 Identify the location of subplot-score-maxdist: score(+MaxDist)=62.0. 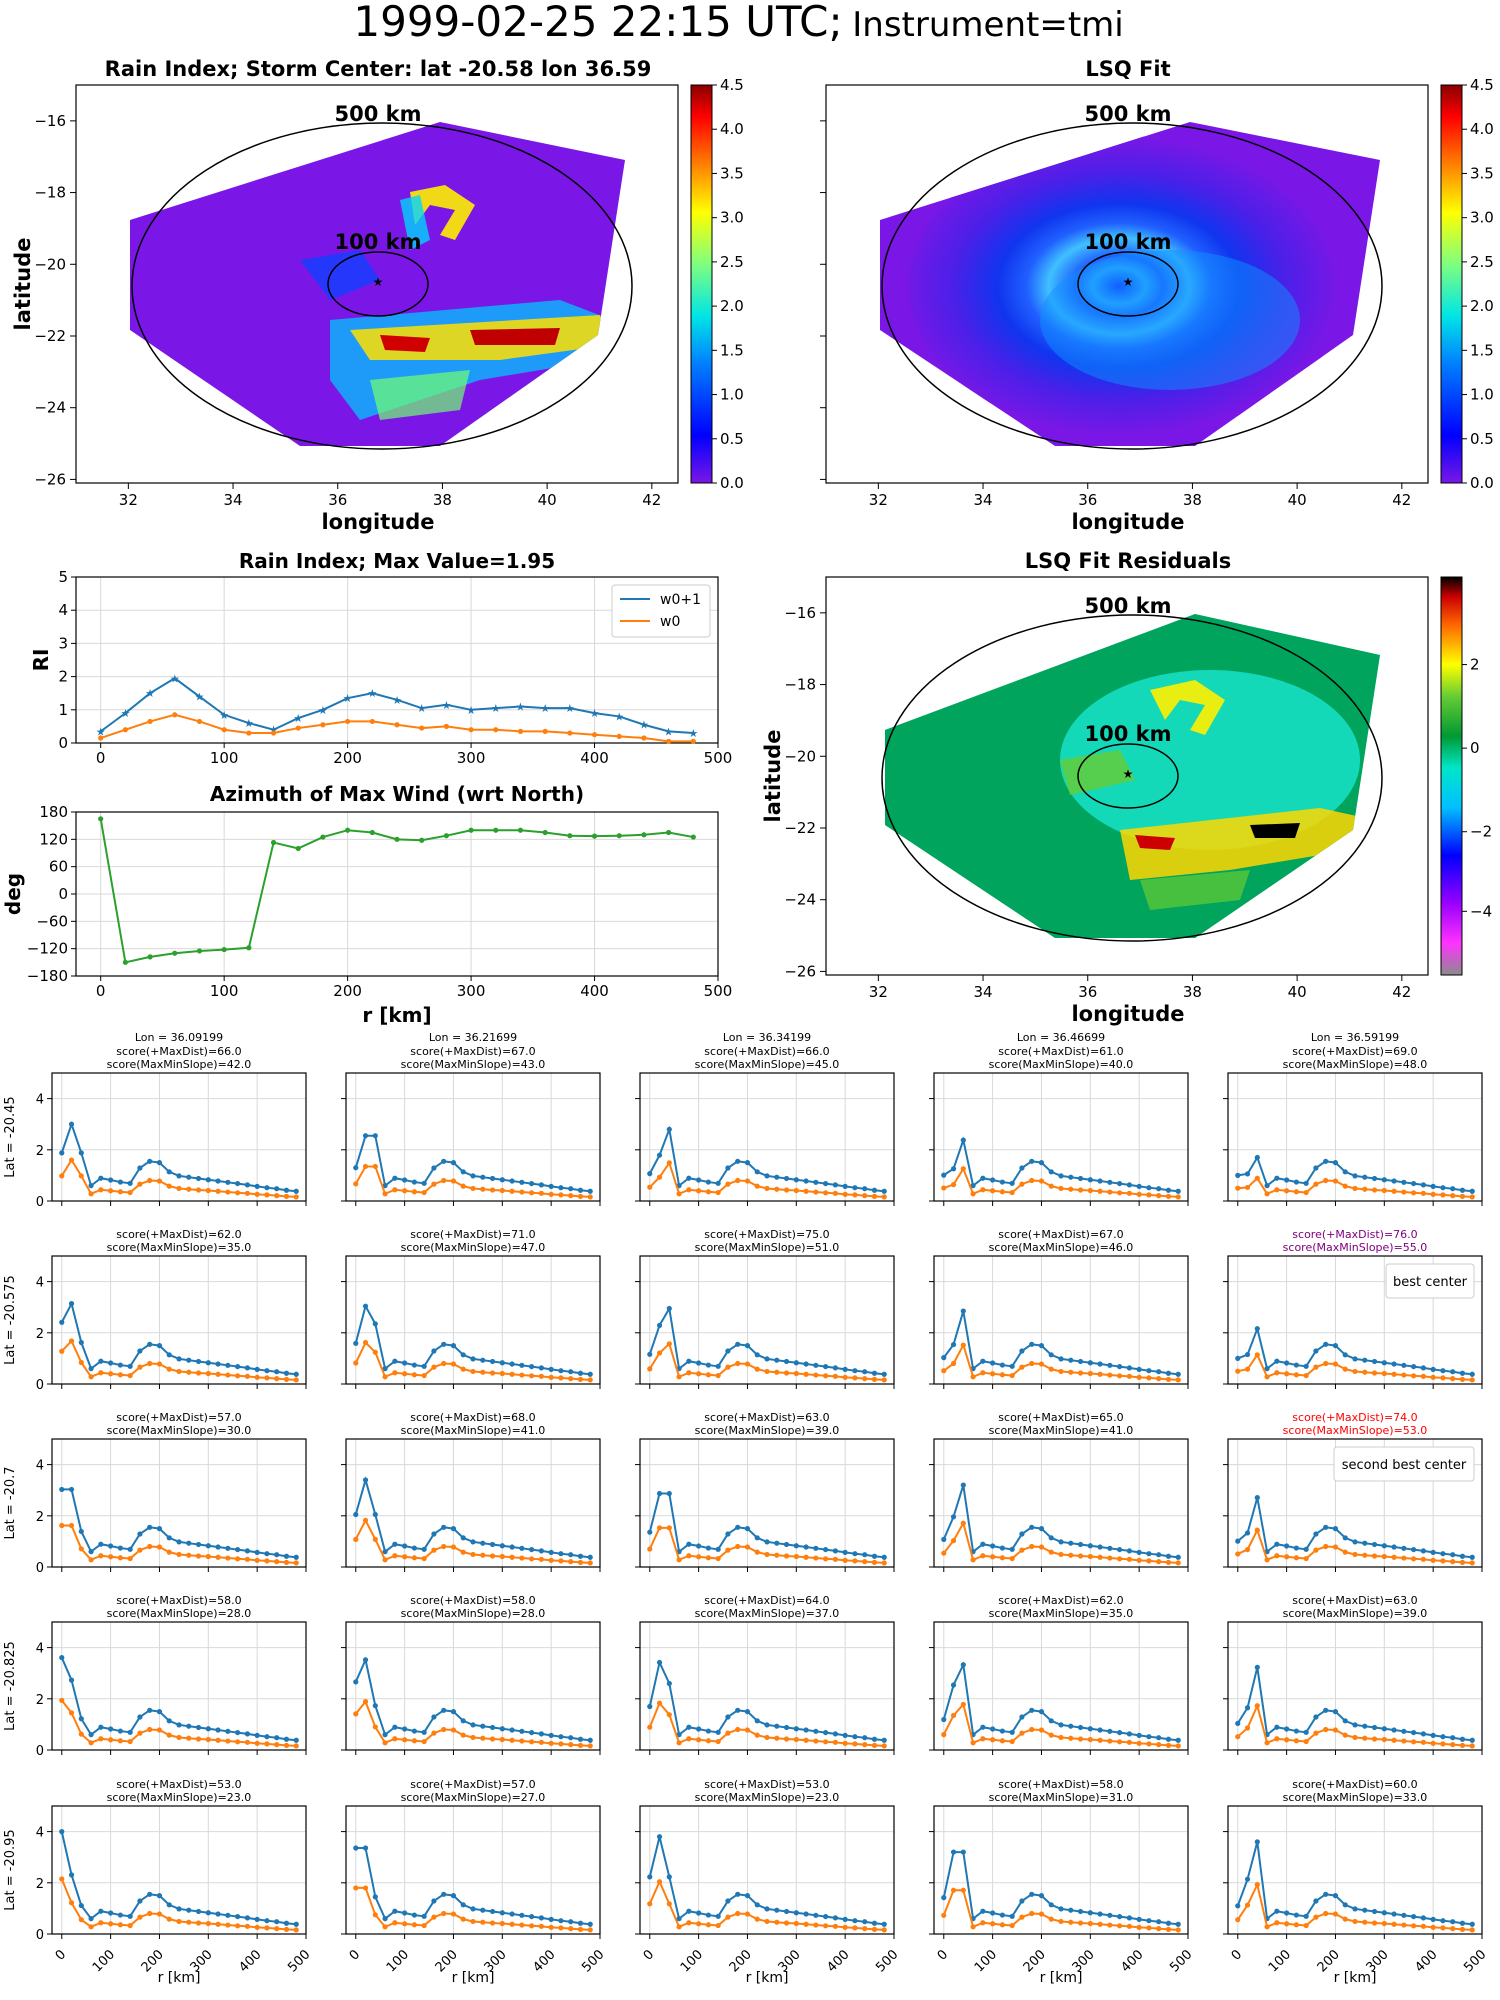
(178, 1234).